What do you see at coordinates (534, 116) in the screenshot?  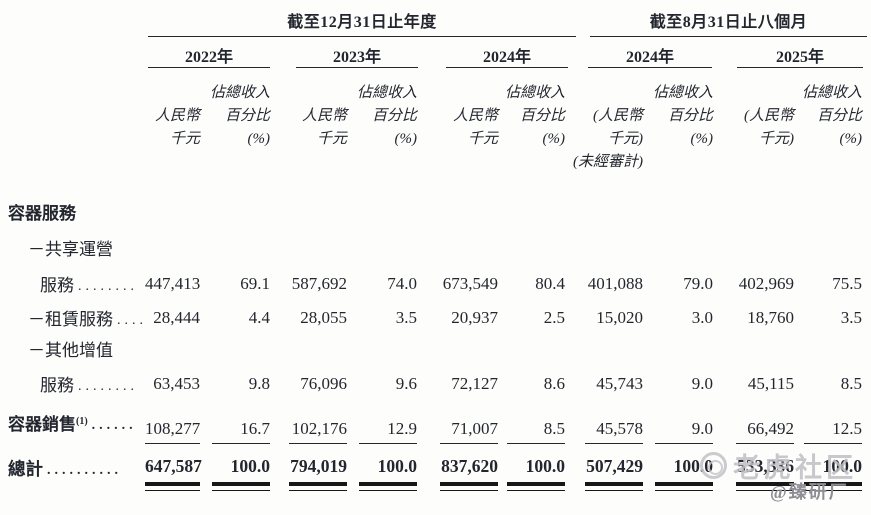 I see `subheader-pct-2024: 佔總收入 百分比 (%)` at bounding box center [534, 116].